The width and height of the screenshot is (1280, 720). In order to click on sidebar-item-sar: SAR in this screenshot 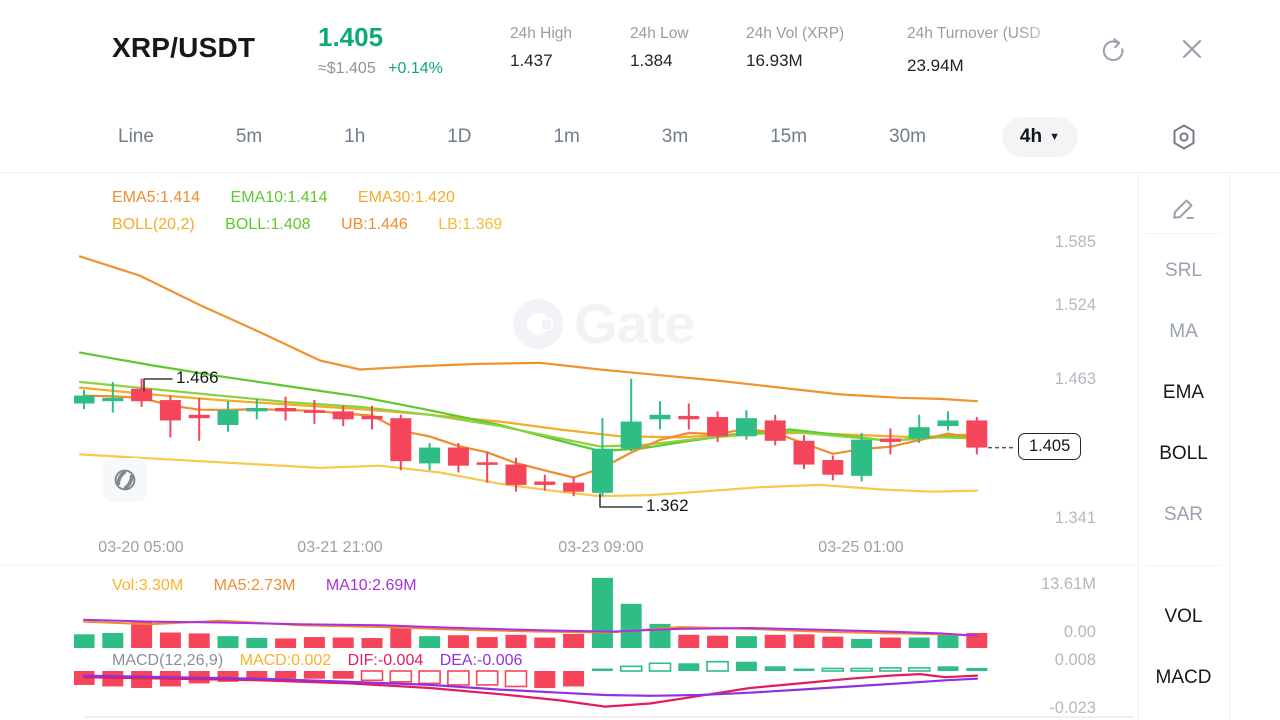, I will do `click(1183, 514)`.